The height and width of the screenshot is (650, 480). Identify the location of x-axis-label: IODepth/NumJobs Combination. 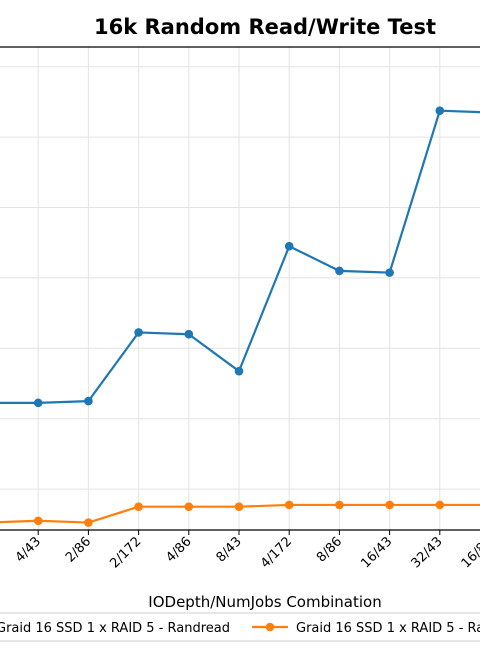
(264, 602).